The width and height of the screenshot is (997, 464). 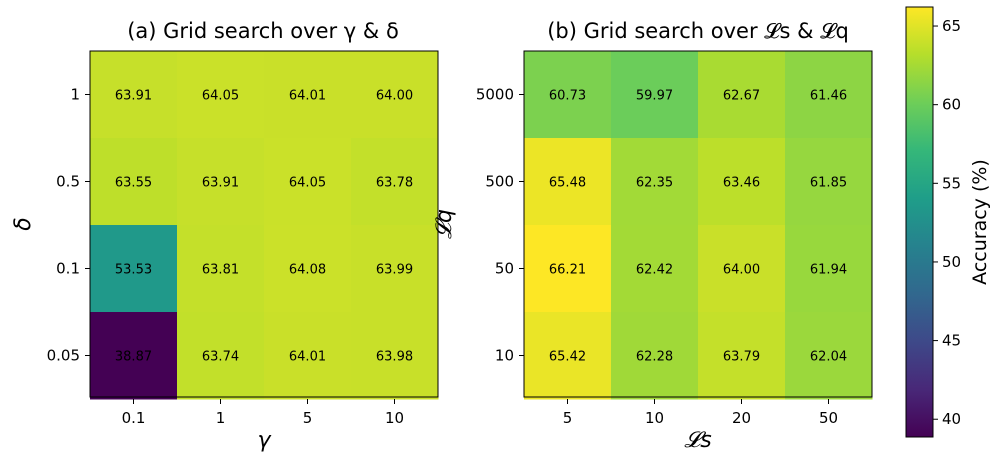 I want to click on cell-value-label: 66.21, so click(x=567, y=270).